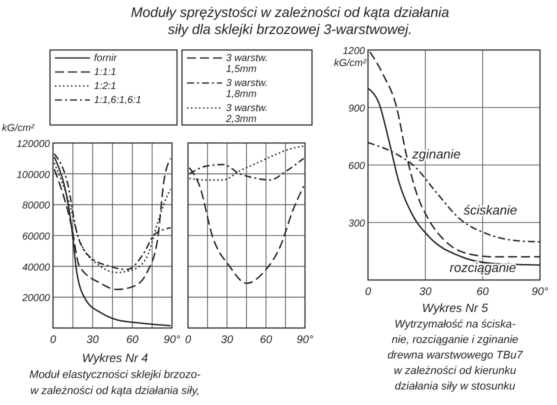 The height and width of the screenshot is (405, 557). I want to click on text: Wytrzymałość na ściska-, so click(455, 324).